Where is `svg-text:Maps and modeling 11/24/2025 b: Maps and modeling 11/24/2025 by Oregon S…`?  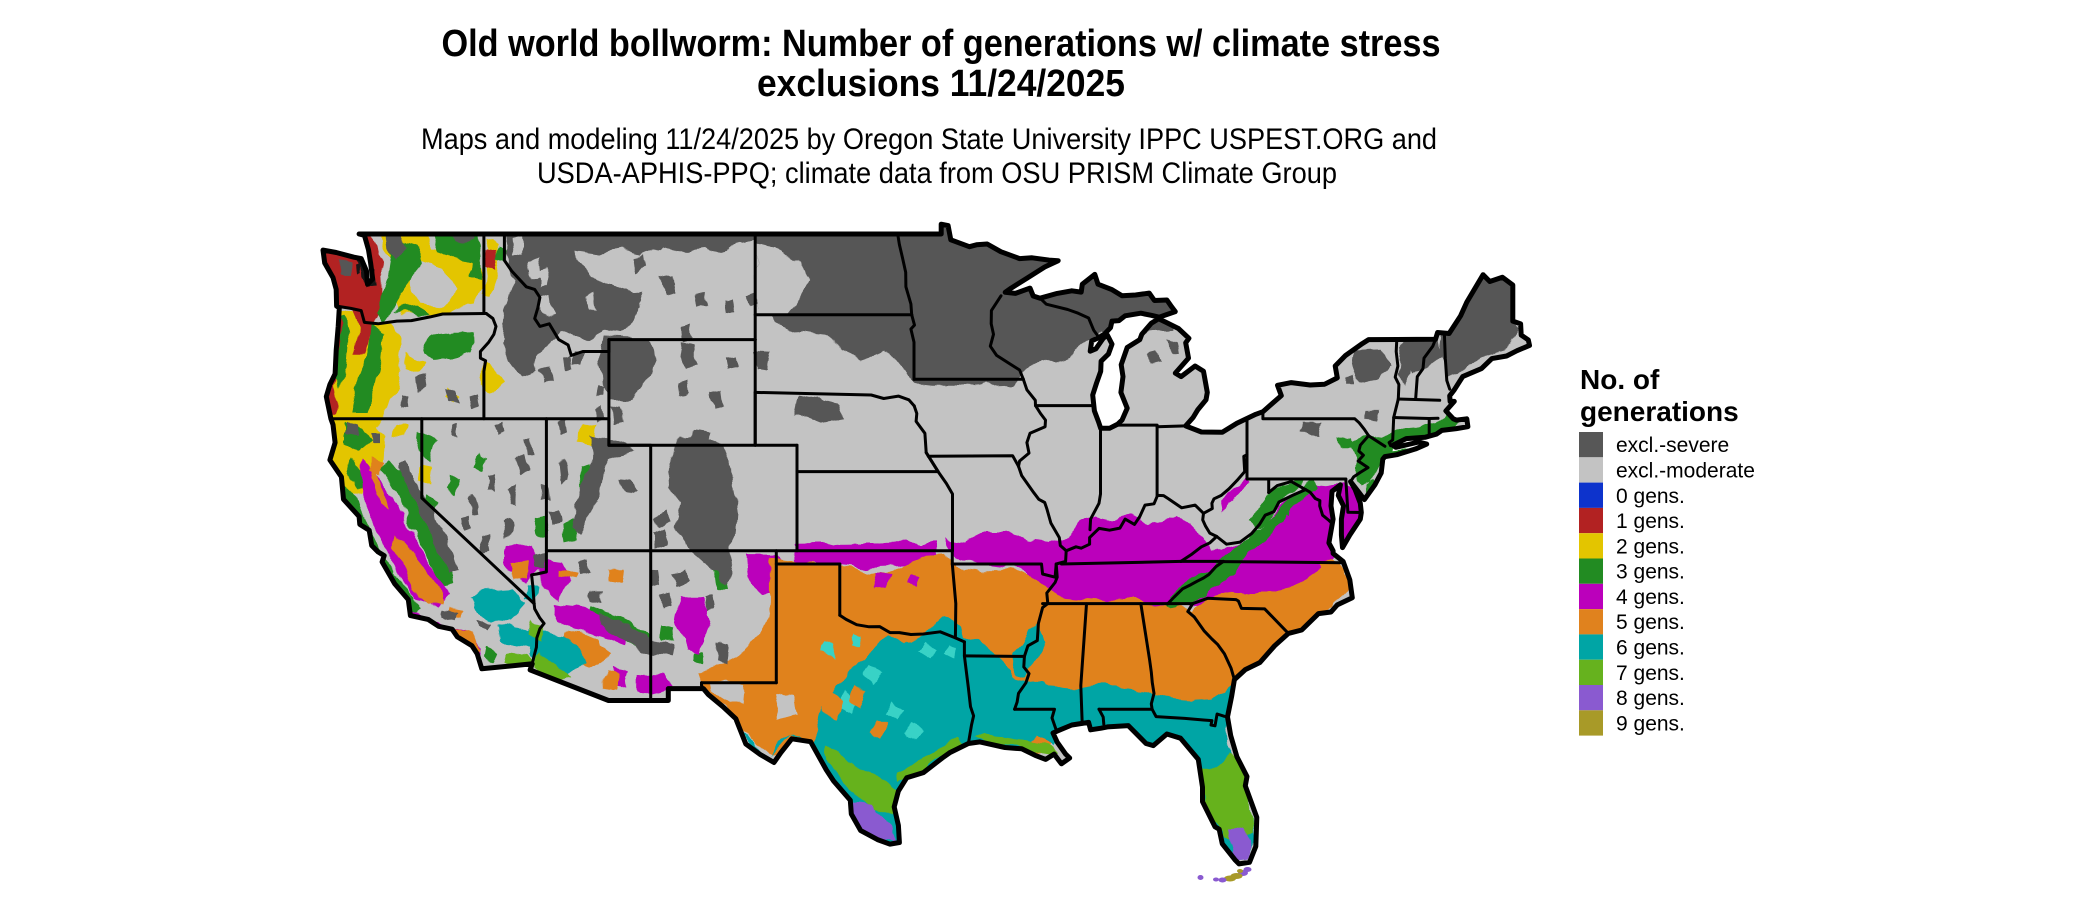
svg-text:Maps and modeling 11/24/2025 b: Maps and modeling 11/24/2025 by Oregon S… is located at coordinates (929, 139).